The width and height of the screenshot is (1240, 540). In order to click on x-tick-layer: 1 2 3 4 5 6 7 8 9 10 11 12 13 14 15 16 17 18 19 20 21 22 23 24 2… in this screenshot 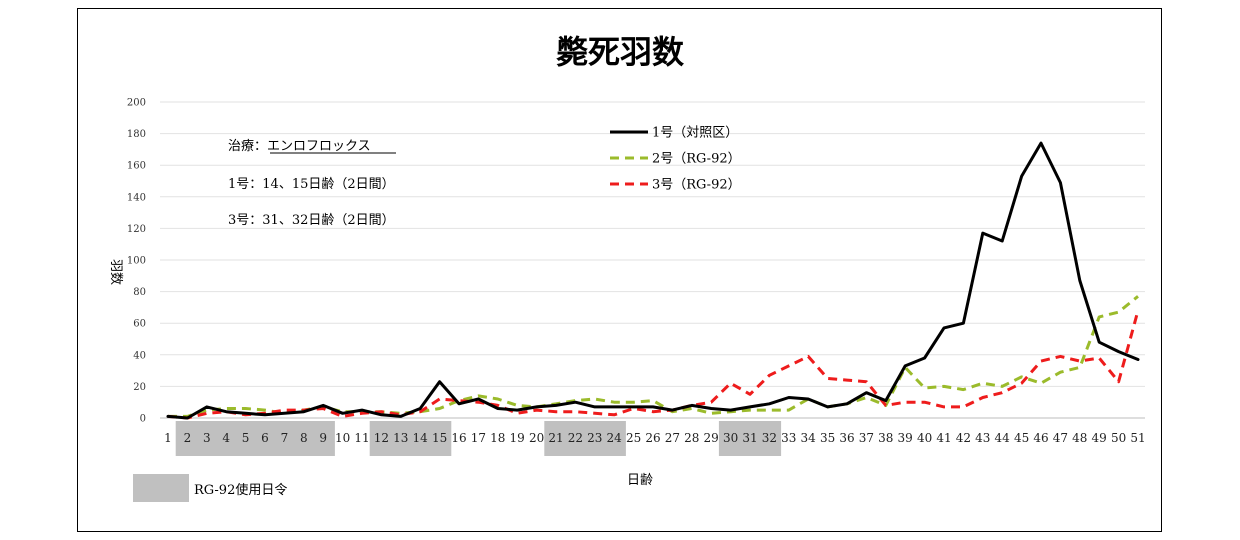, I will do `click(654, 438)`.